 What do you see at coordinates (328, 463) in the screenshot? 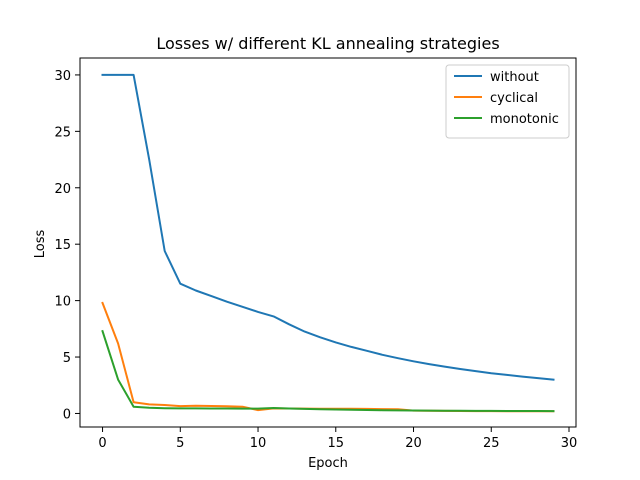
I see `x-axis-label: Epoch` at bounding box center [328, 463].